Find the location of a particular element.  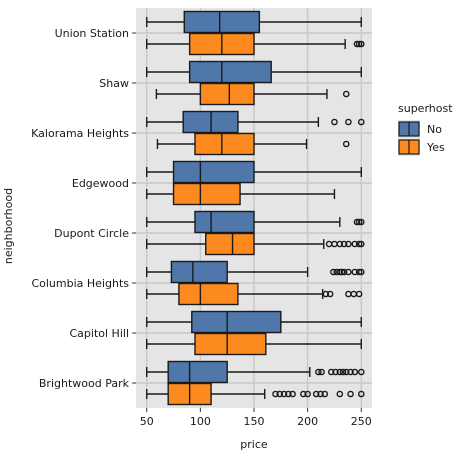

y-tick-label: Brightwood Park is located at coordinates (84, 383).